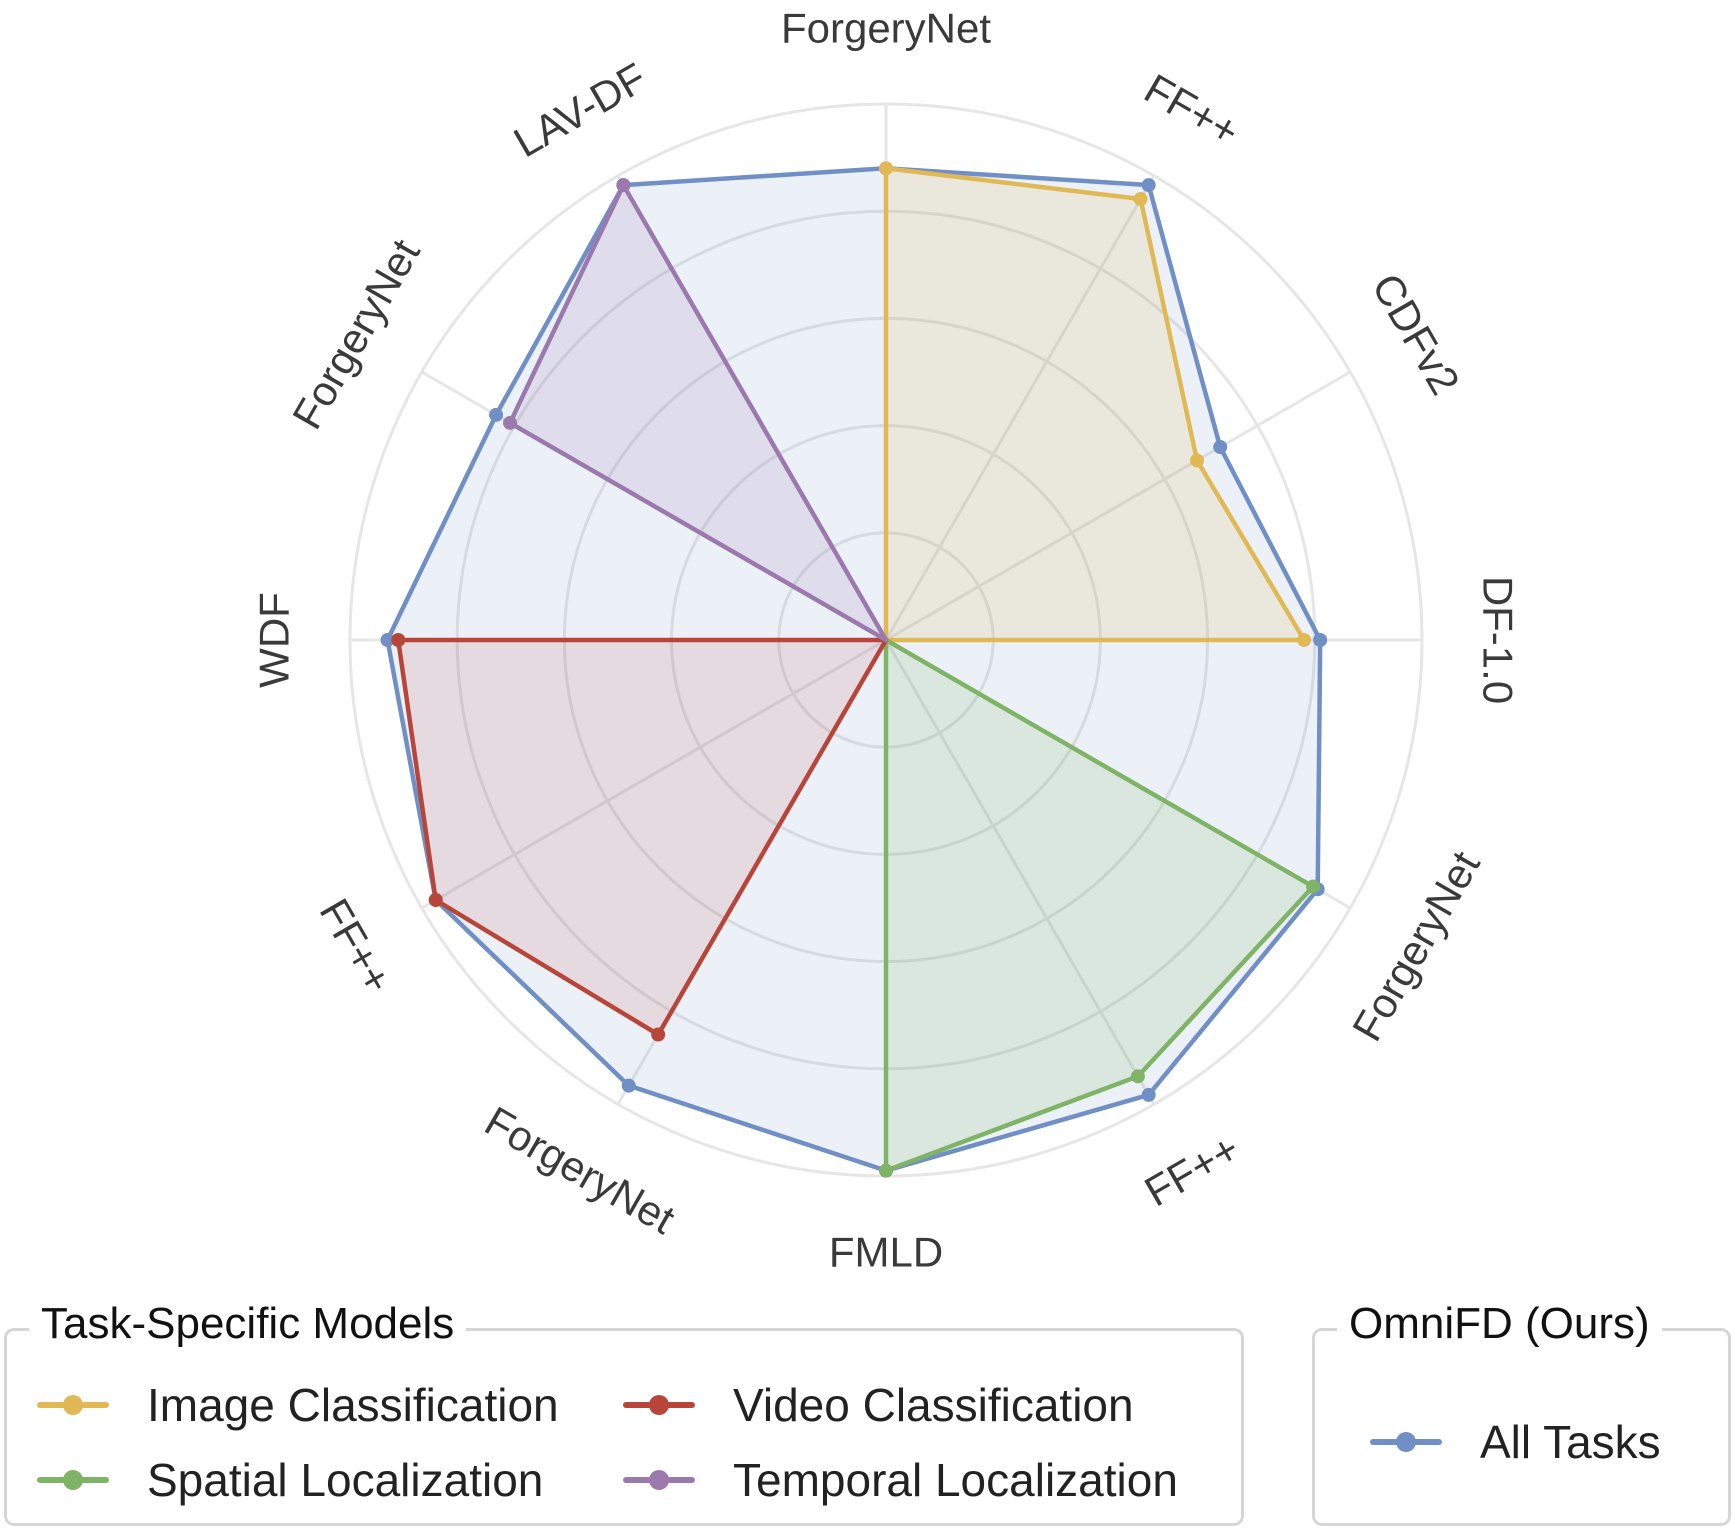  Describe the element at coordinates (1498, 640) in the screenshot. I see `axis-label-4: DF-1.0` at that location.